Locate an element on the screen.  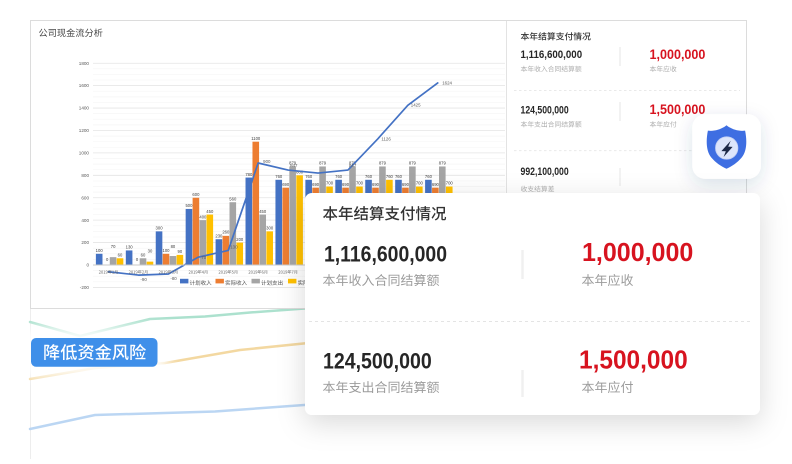
svg-text: 230 is located at coordinates (219, 235).